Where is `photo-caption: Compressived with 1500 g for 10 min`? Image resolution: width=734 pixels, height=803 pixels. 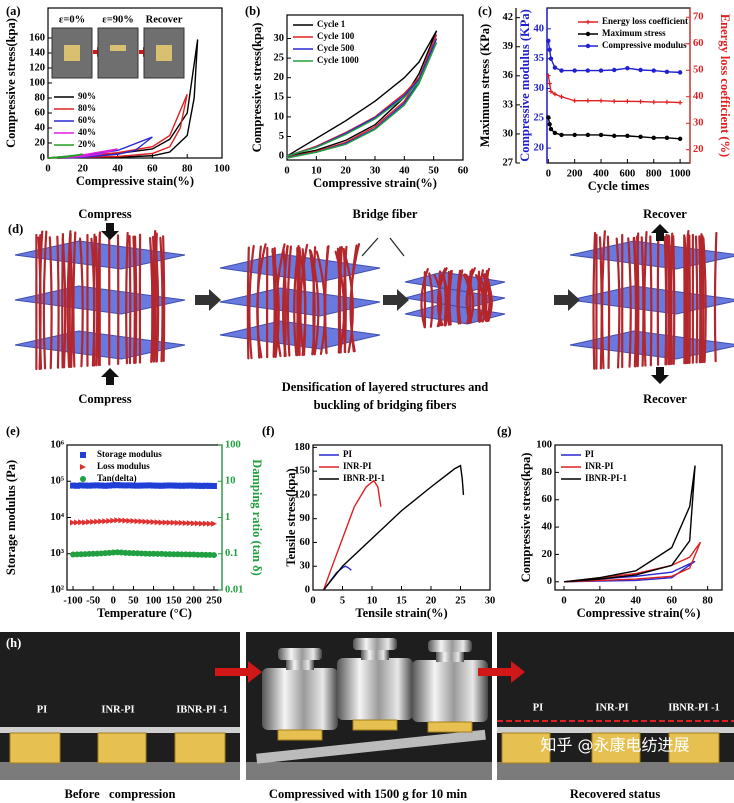 photo-caption: Compressived with 1500 g for 10 min is located at coordinates (368, 794).